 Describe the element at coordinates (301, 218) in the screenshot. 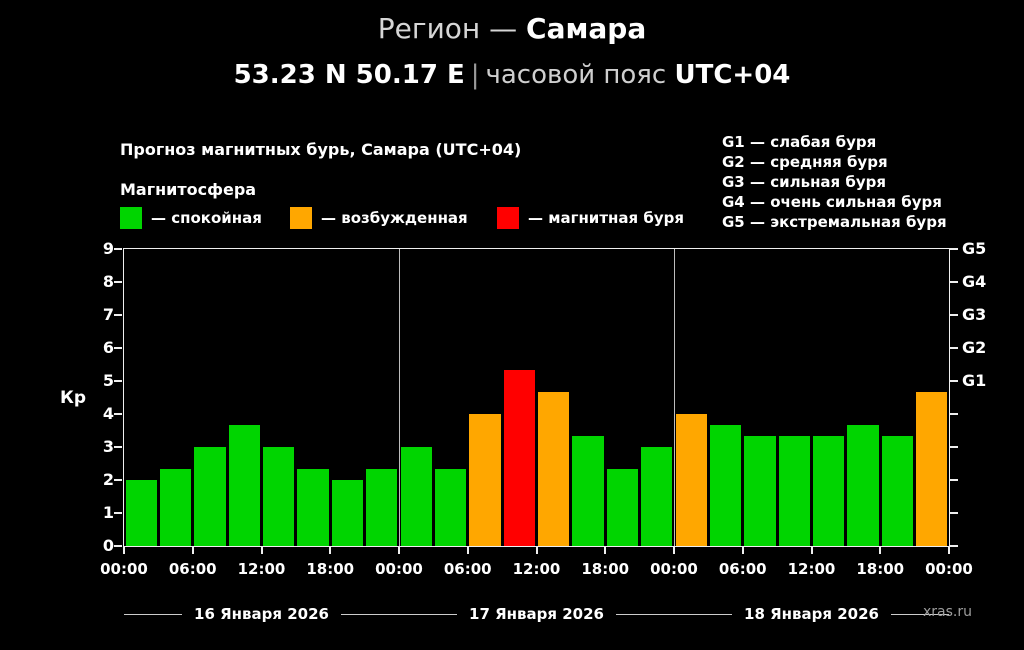

I see `active-color-swatch` at that location.